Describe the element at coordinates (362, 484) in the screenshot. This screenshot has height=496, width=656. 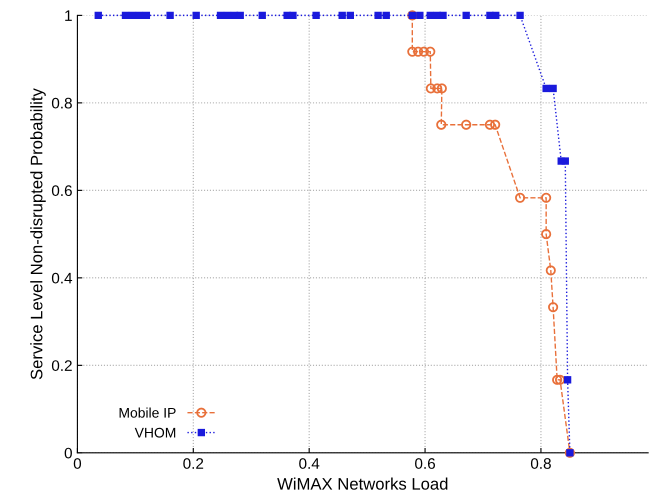
I see `x-axis-title: WiMAX Networks Load` at that location.